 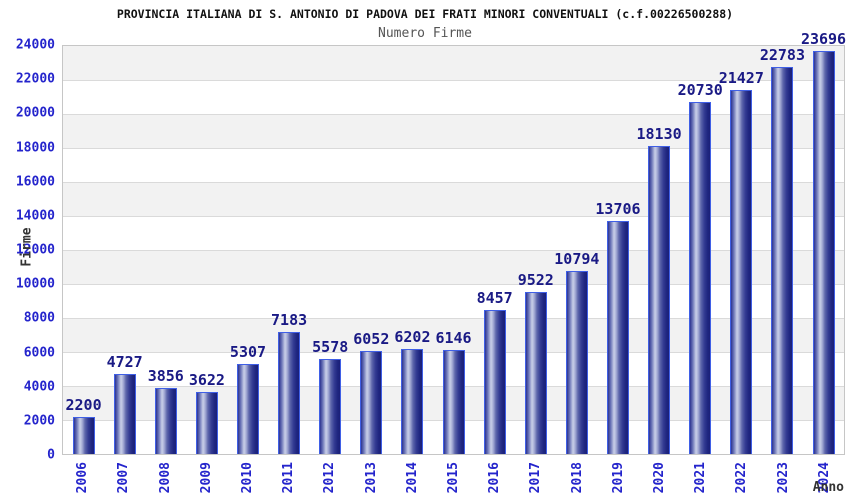 I want to click on bar-slot-2008: 3856, so click(x=165, y=250).